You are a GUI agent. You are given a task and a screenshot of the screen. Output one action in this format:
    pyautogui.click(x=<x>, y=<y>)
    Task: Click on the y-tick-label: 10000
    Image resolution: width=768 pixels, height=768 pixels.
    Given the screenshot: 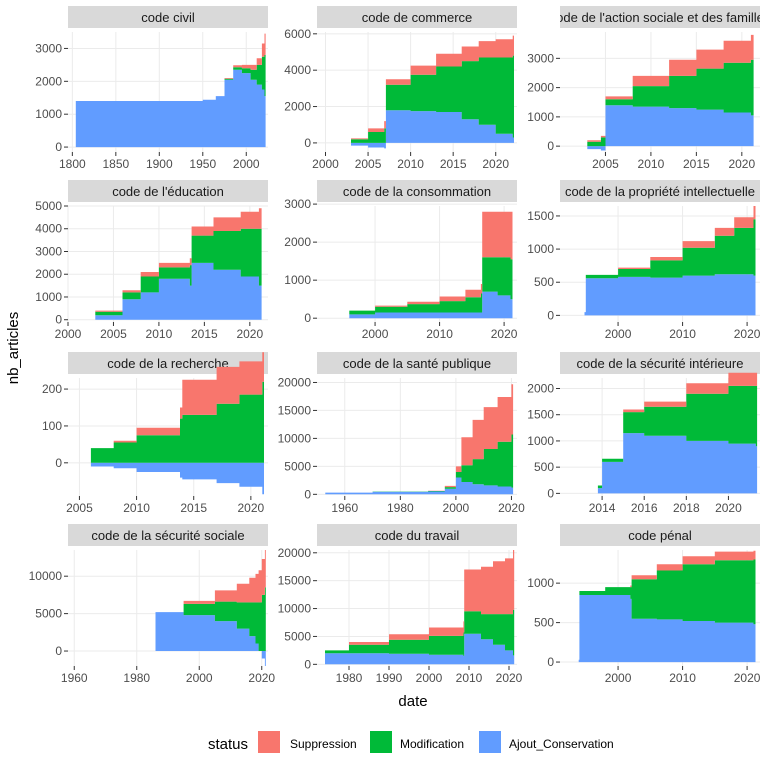 What is the action you would take?
    pyautogui.click(x=295, y=438)
    